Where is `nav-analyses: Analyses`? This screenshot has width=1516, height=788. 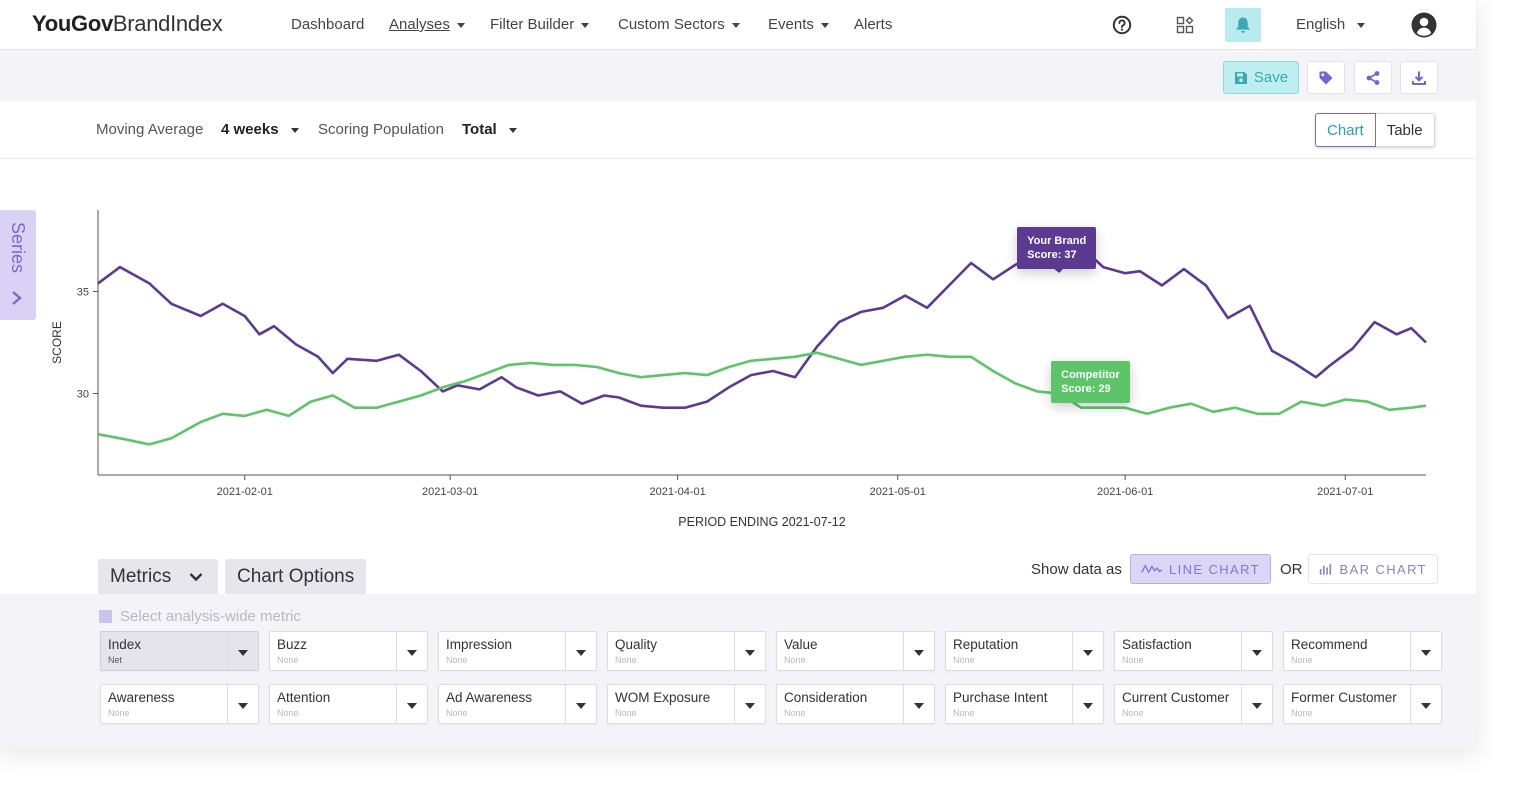 nav-analyses: Analyses is located at coordinates (427, 24).